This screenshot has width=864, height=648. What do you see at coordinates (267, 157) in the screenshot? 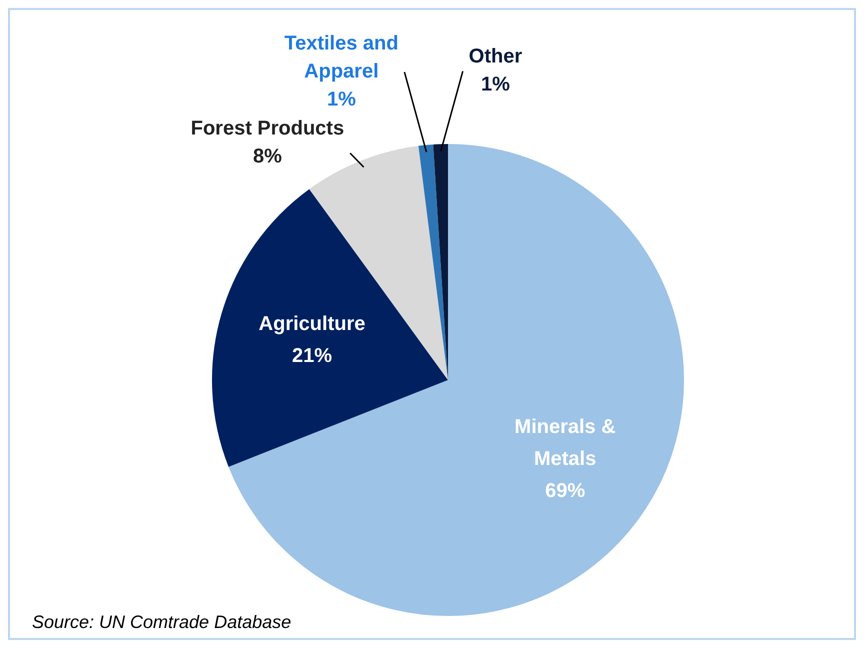
I see `data-label: 8%` at bounding box center [267, 157].